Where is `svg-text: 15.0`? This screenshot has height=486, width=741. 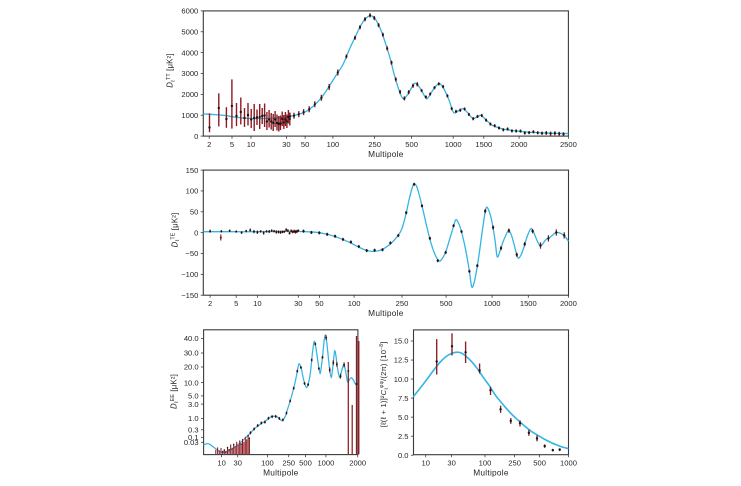
svg-text: 15.0 is located at coordinates (401, 341).